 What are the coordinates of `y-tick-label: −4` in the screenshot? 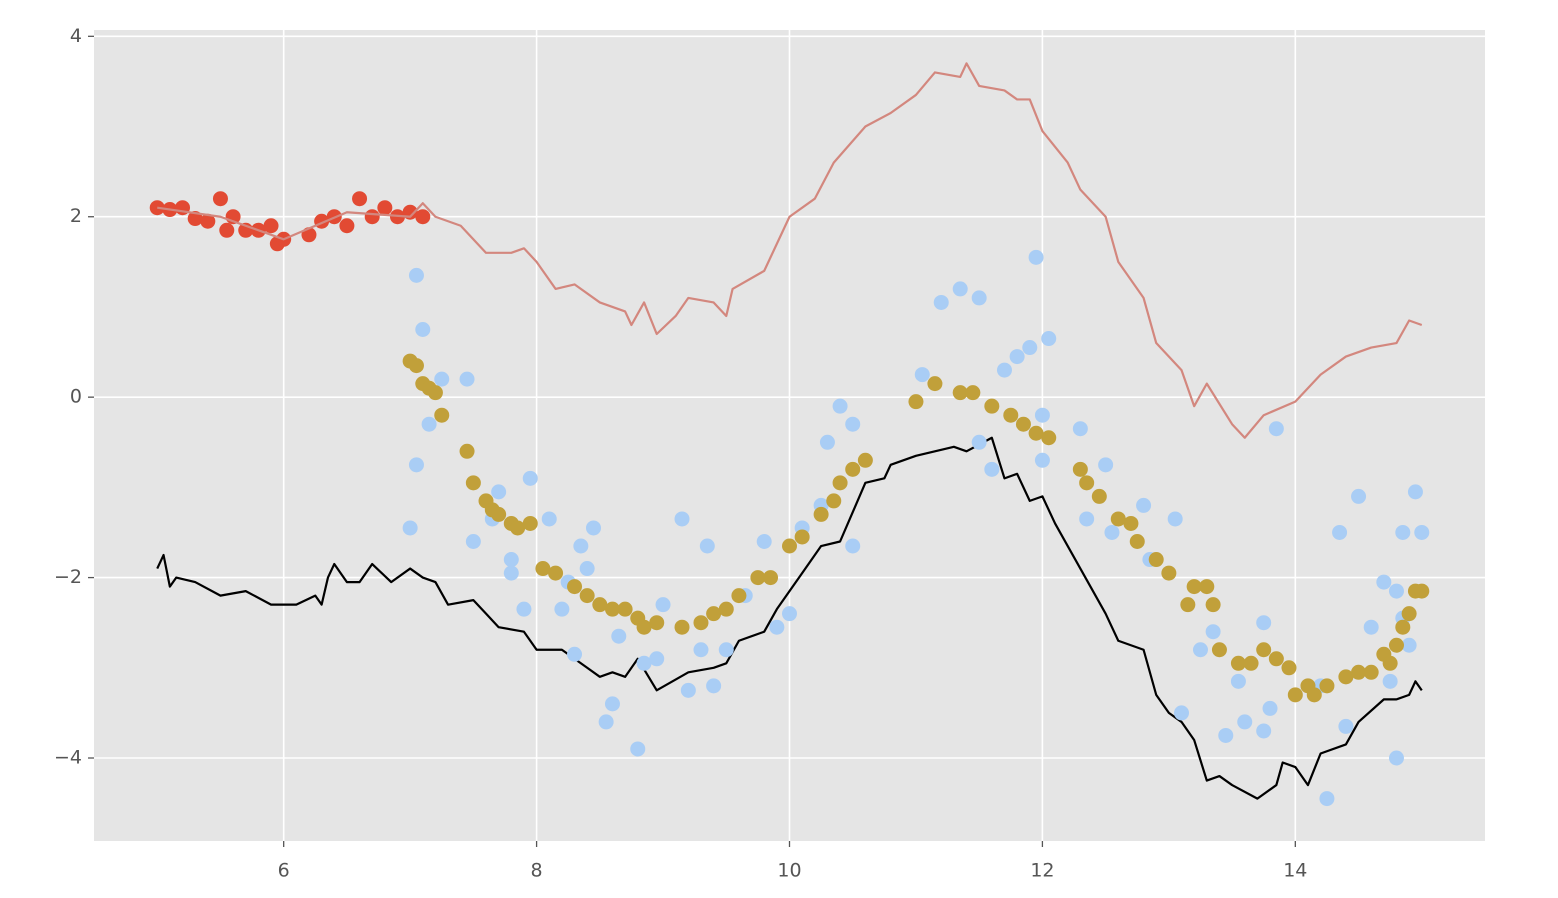 It's located at (68, 758).